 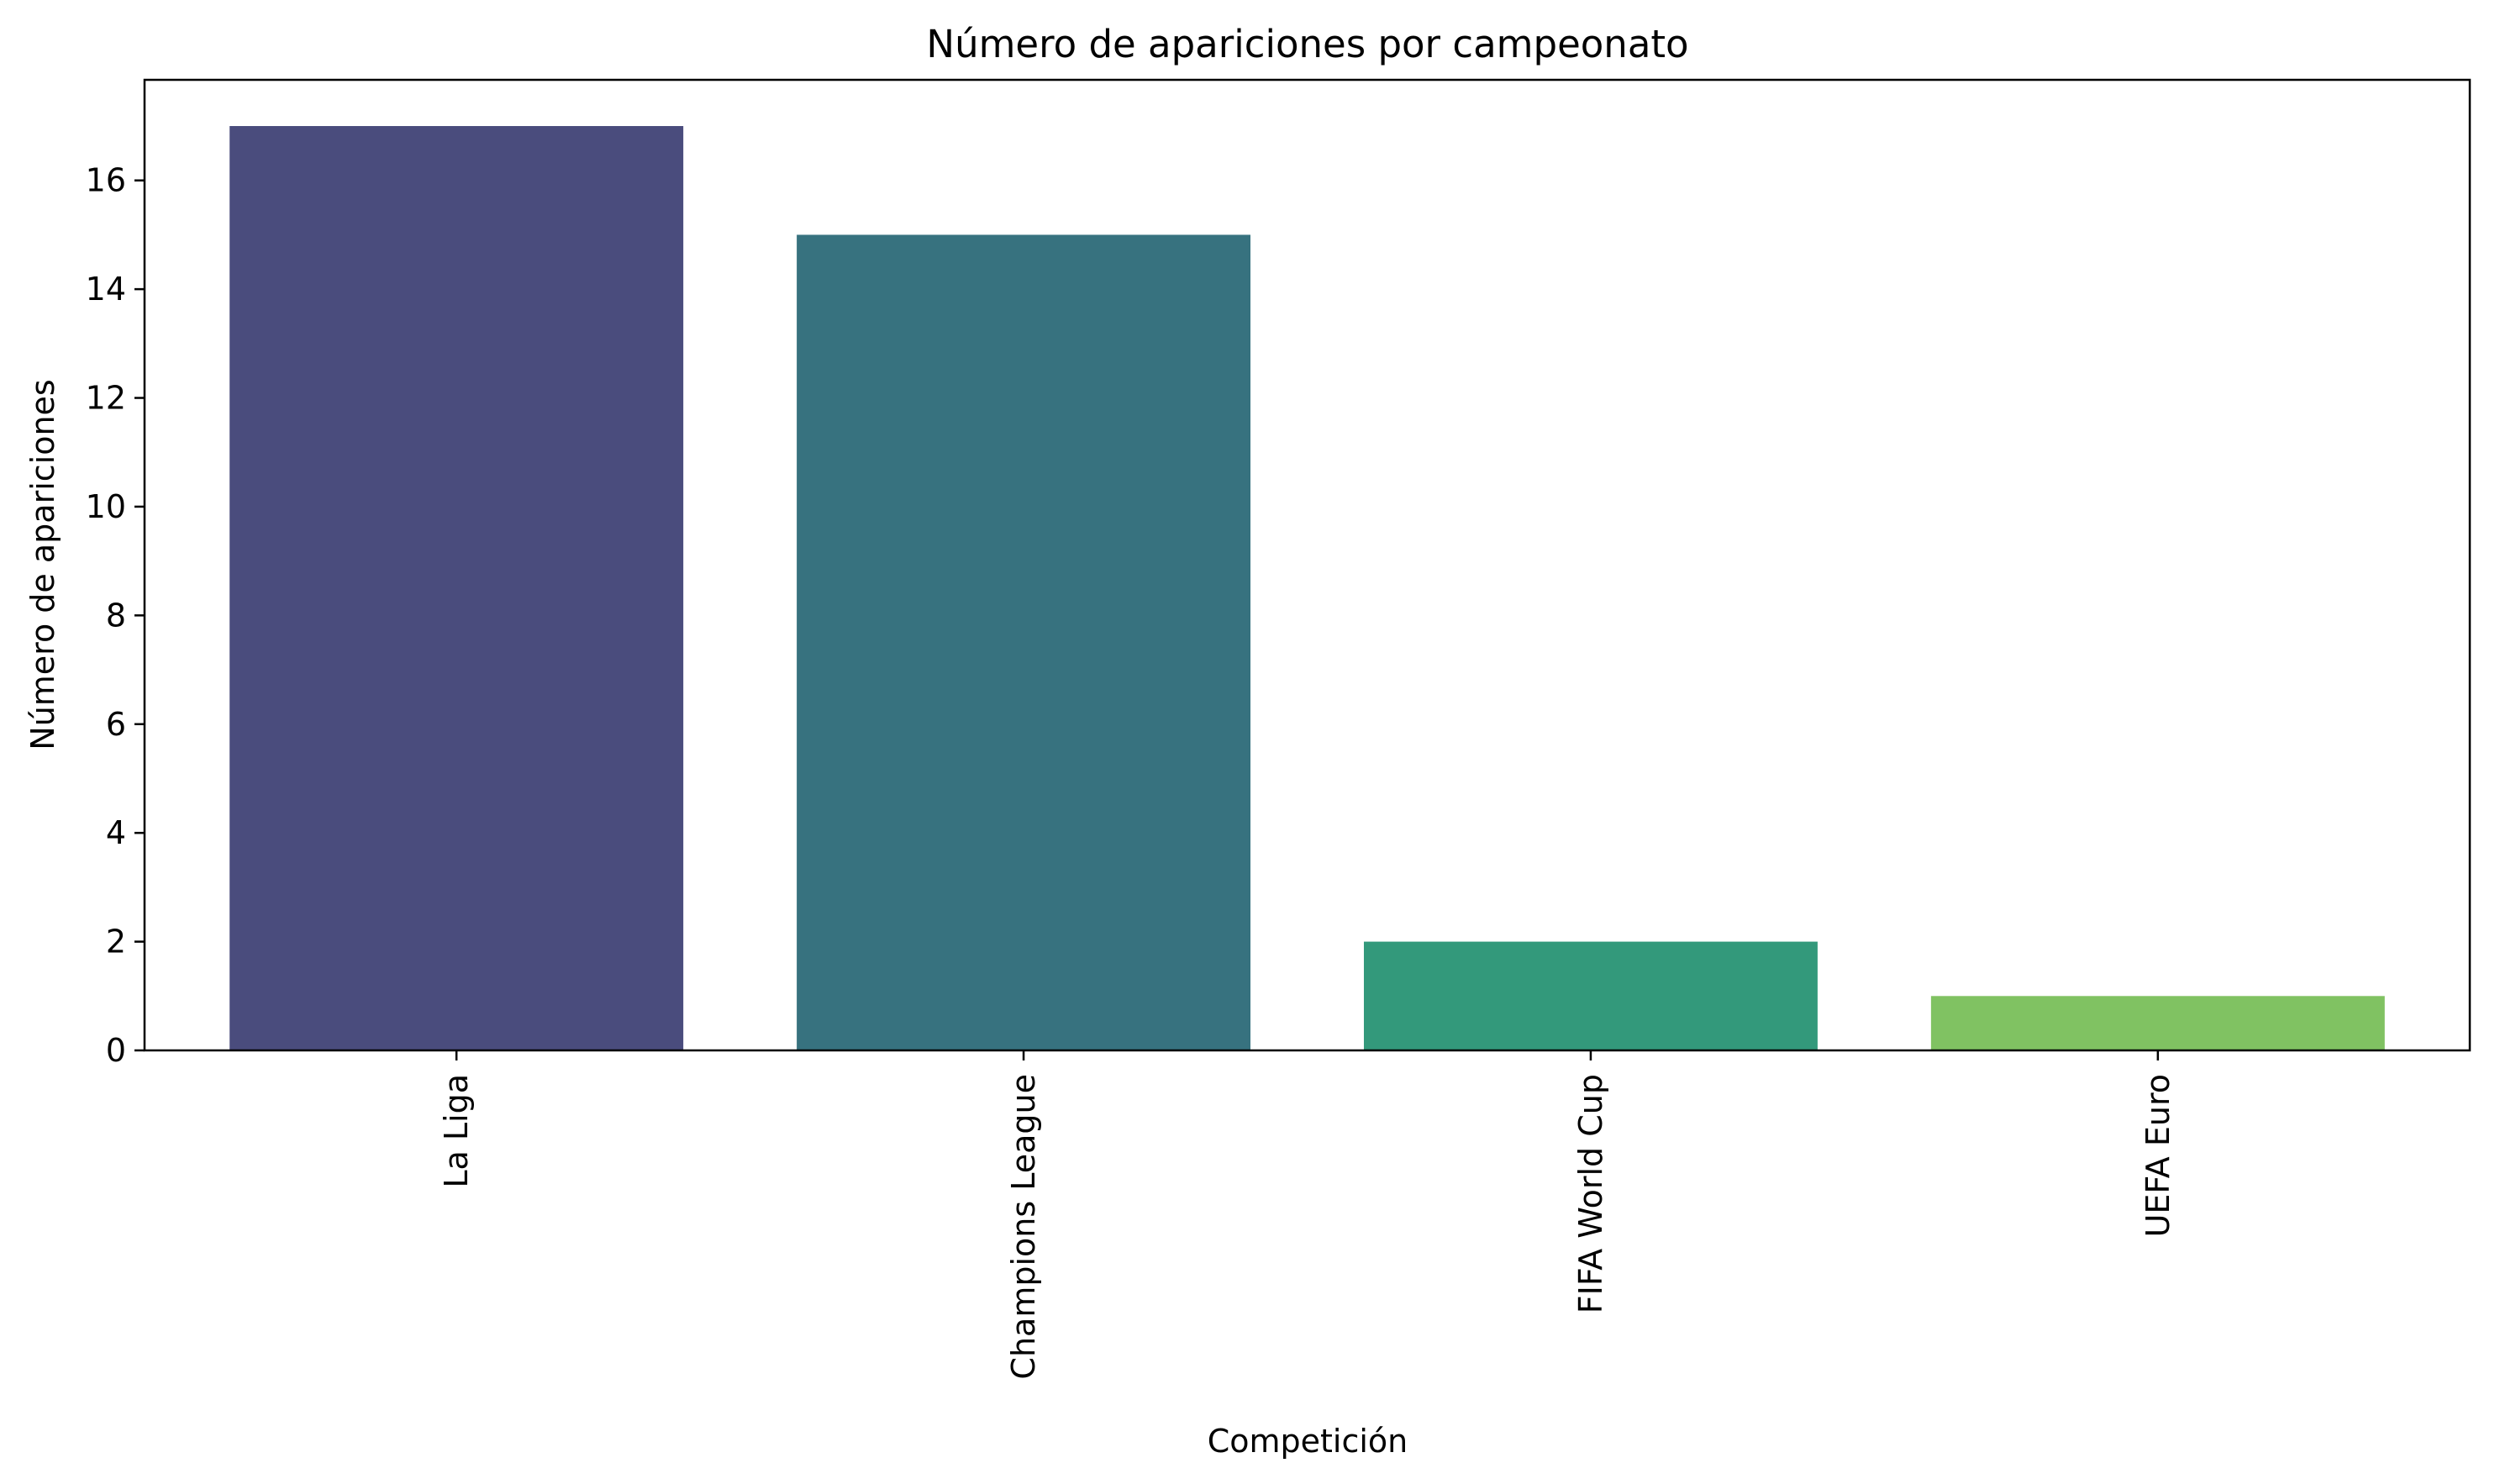 What do you see at coordinates (116, 832) in the screenshot?
I see `y-tick-label: 4` at bounding box center [116, 832].